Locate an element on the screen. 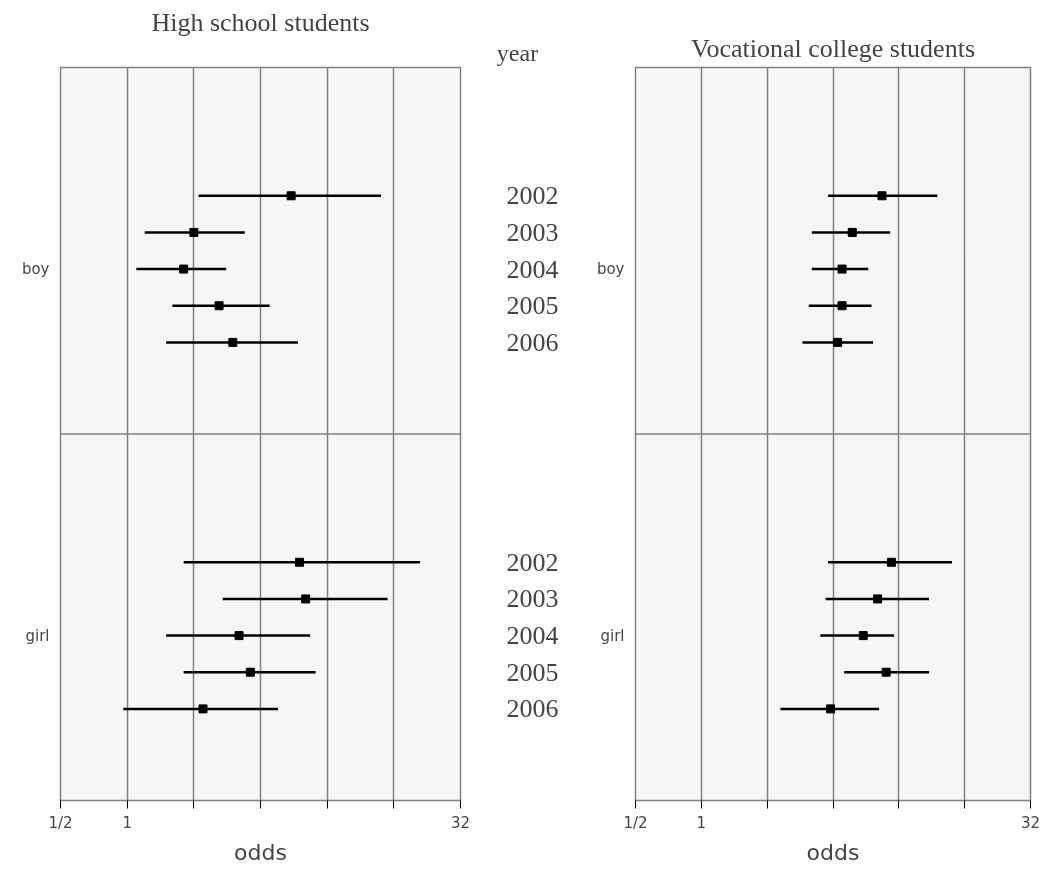  chart-title: Vocational college students is located at coordinates (833, 48).